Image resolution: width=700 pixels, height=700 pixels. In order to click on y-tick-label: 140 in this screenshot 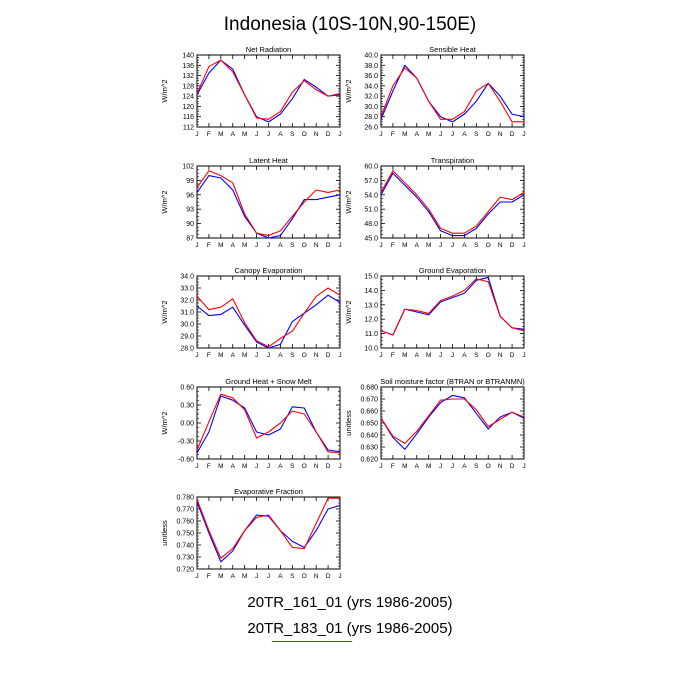, I will do `click(188, 56)`.